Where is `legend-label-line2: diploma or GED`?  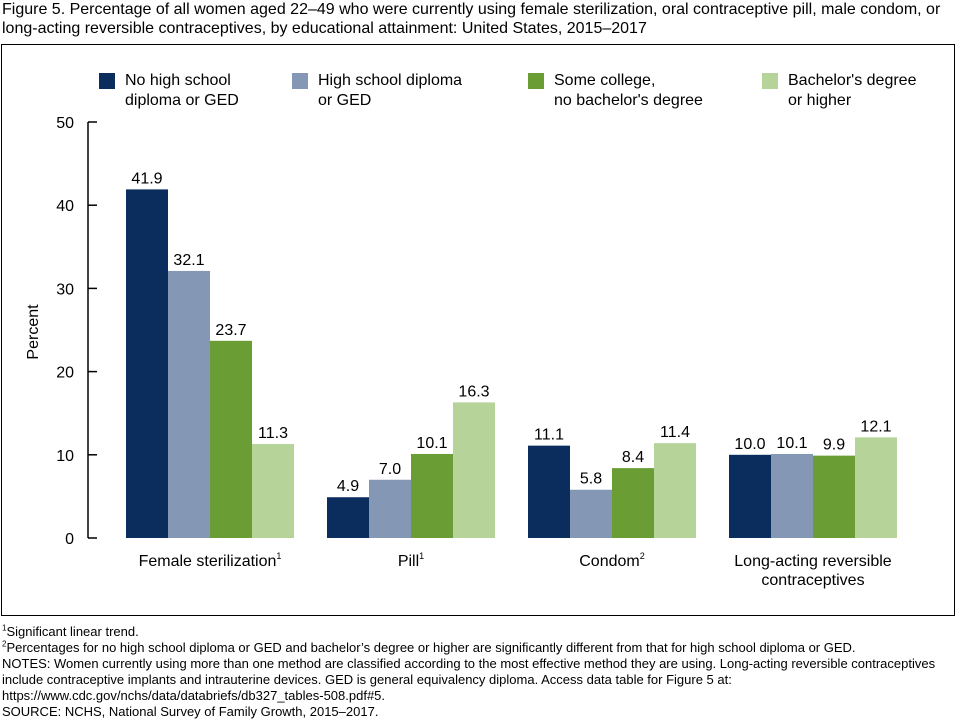 legend-label-line2: diploma or GED is located at coordinates (182, 100).